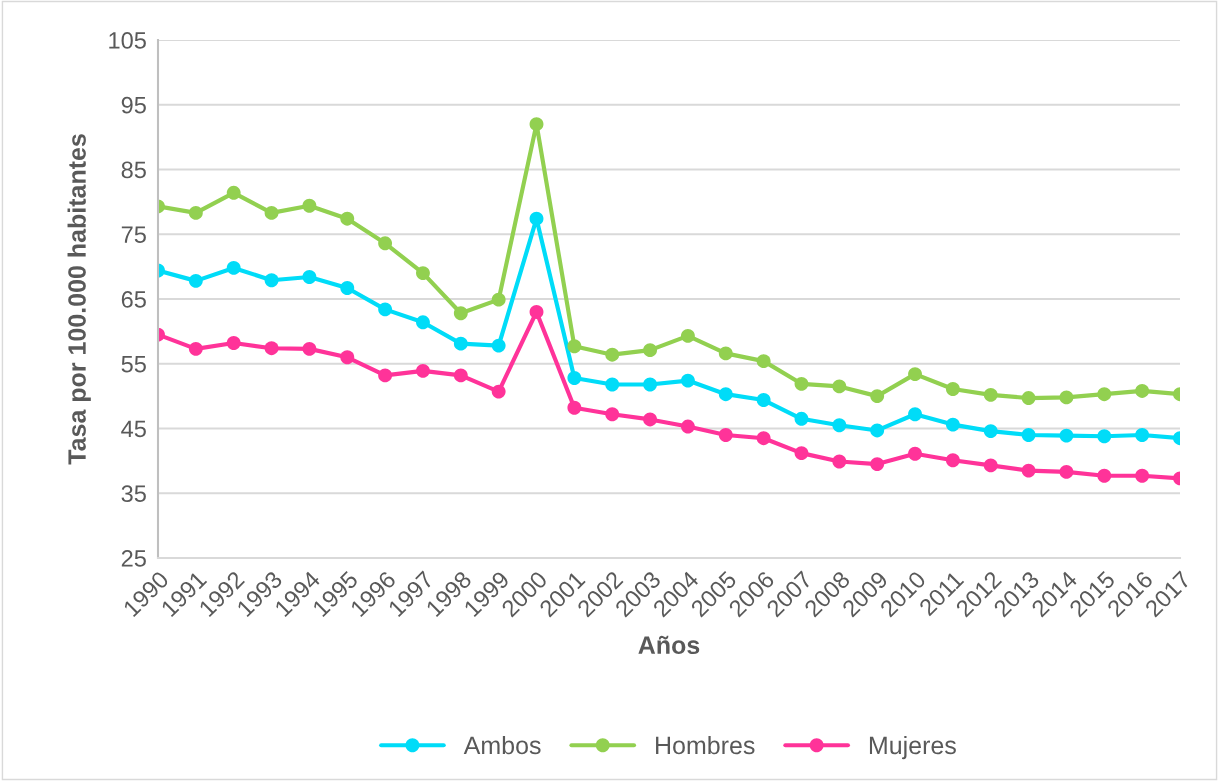 This screenshot has height=781, width=1219. I want to click on y-tick-label: 65, so click(133, 299).